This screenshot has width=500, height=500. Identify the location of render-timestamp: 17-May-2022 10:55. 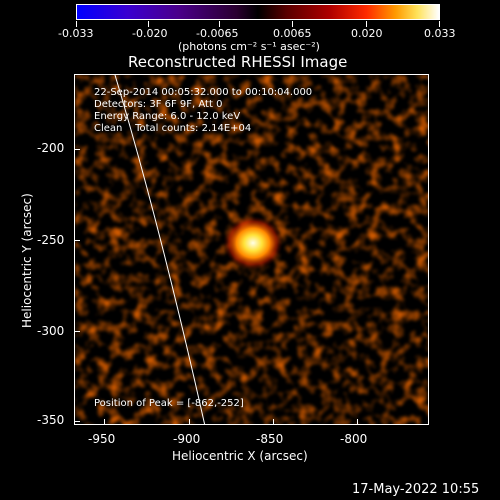
(416, 489).